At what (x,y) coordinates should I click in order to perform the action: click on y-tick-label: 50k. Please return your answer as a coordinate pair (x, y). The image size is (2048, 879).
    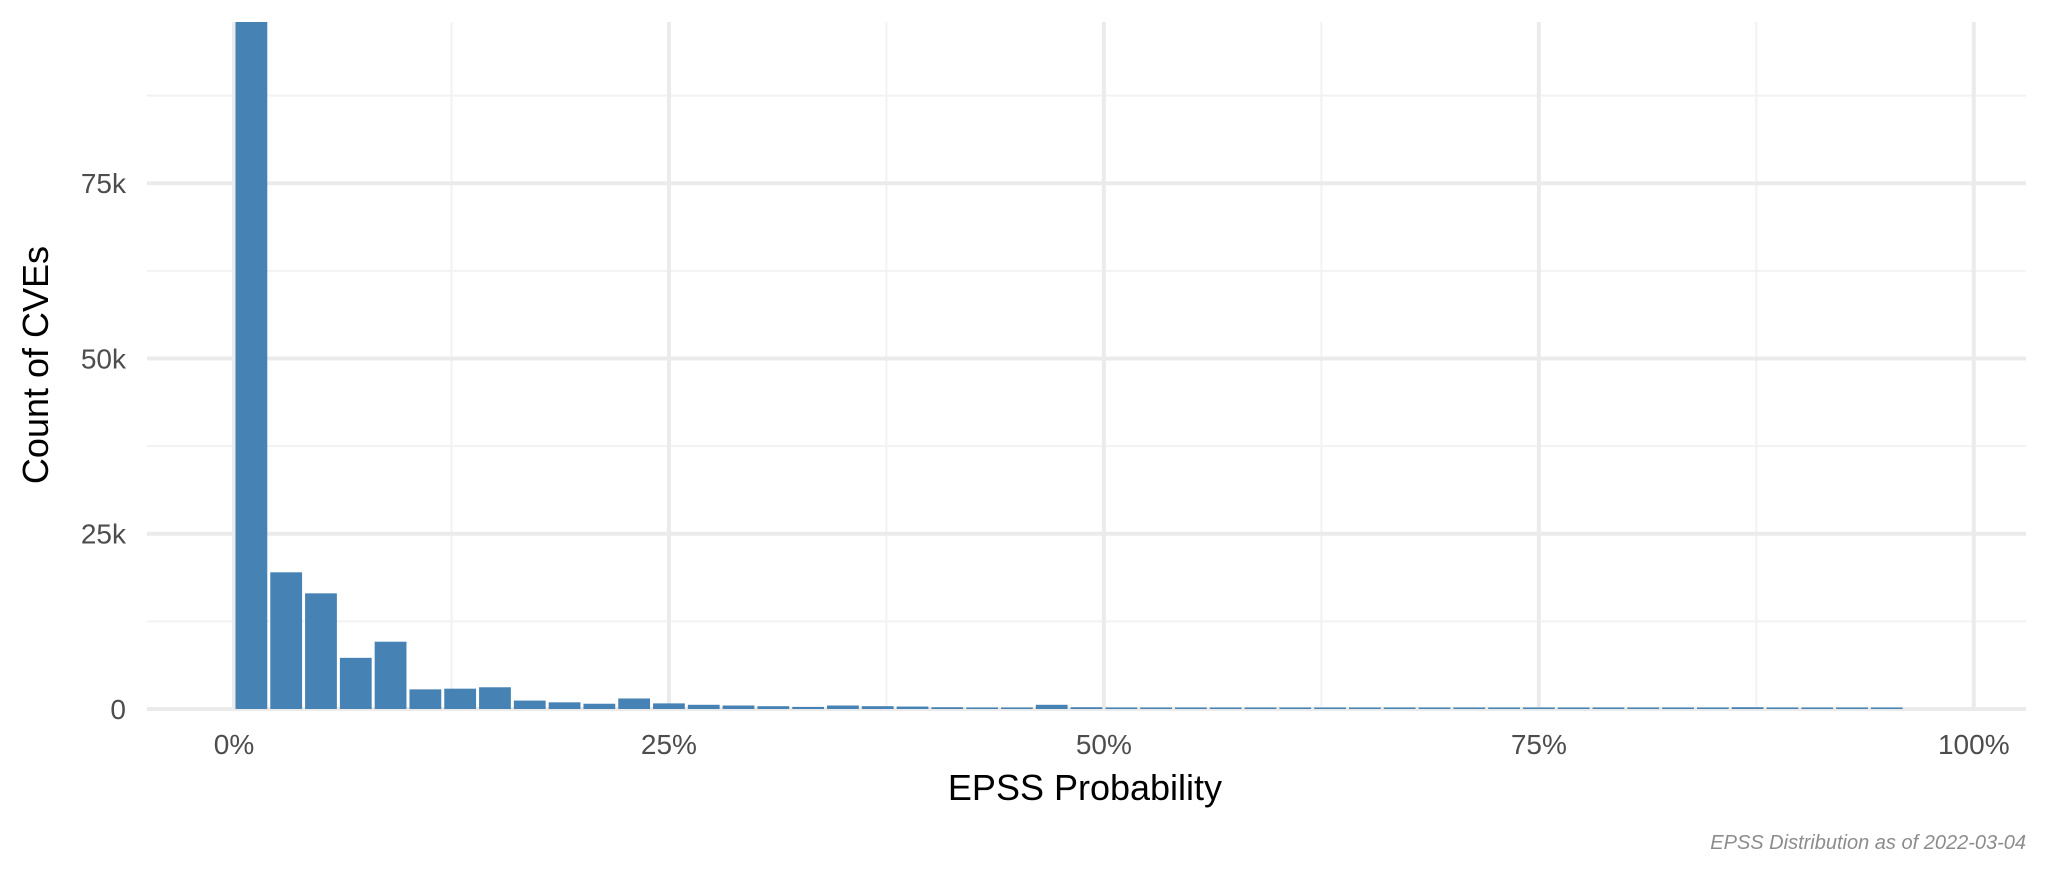
    Looking at the image, I should click on (104, 358).